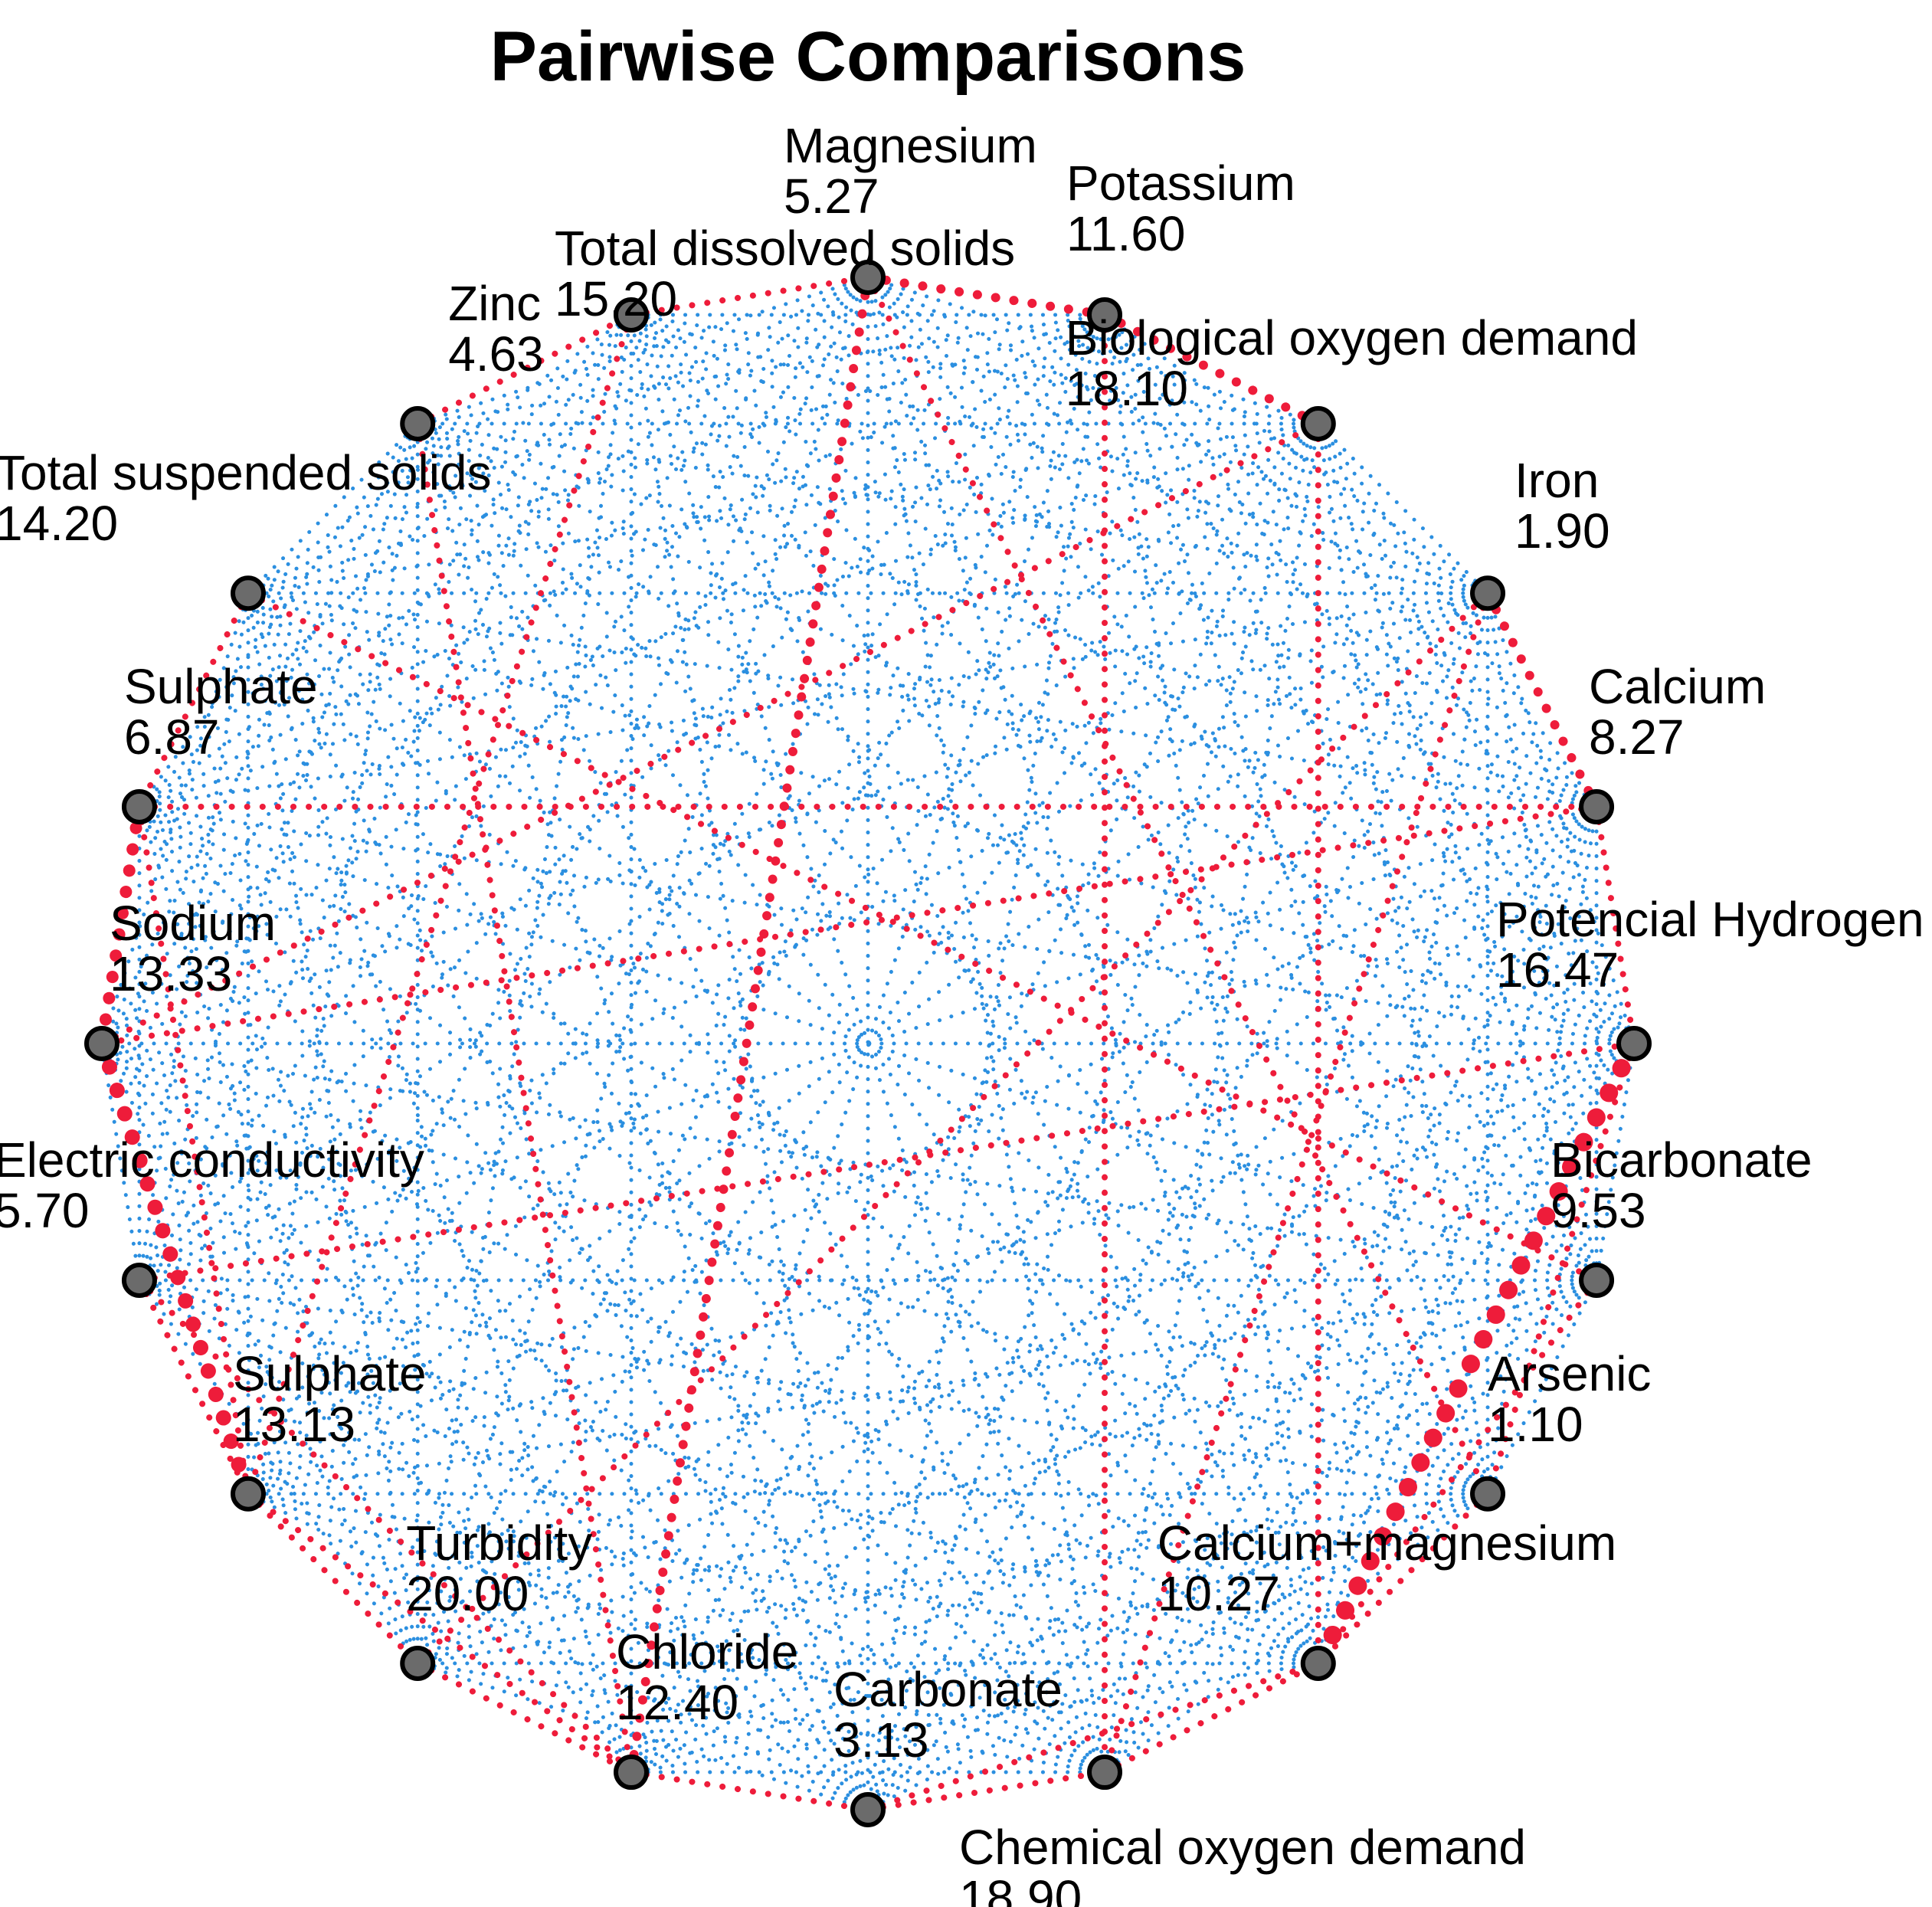 The width and height of the screenshot is (1932, 1907). Describe the element at coordinates (1557, 970) in the screenshot. I see `node-label-value: 16.47` at that location.